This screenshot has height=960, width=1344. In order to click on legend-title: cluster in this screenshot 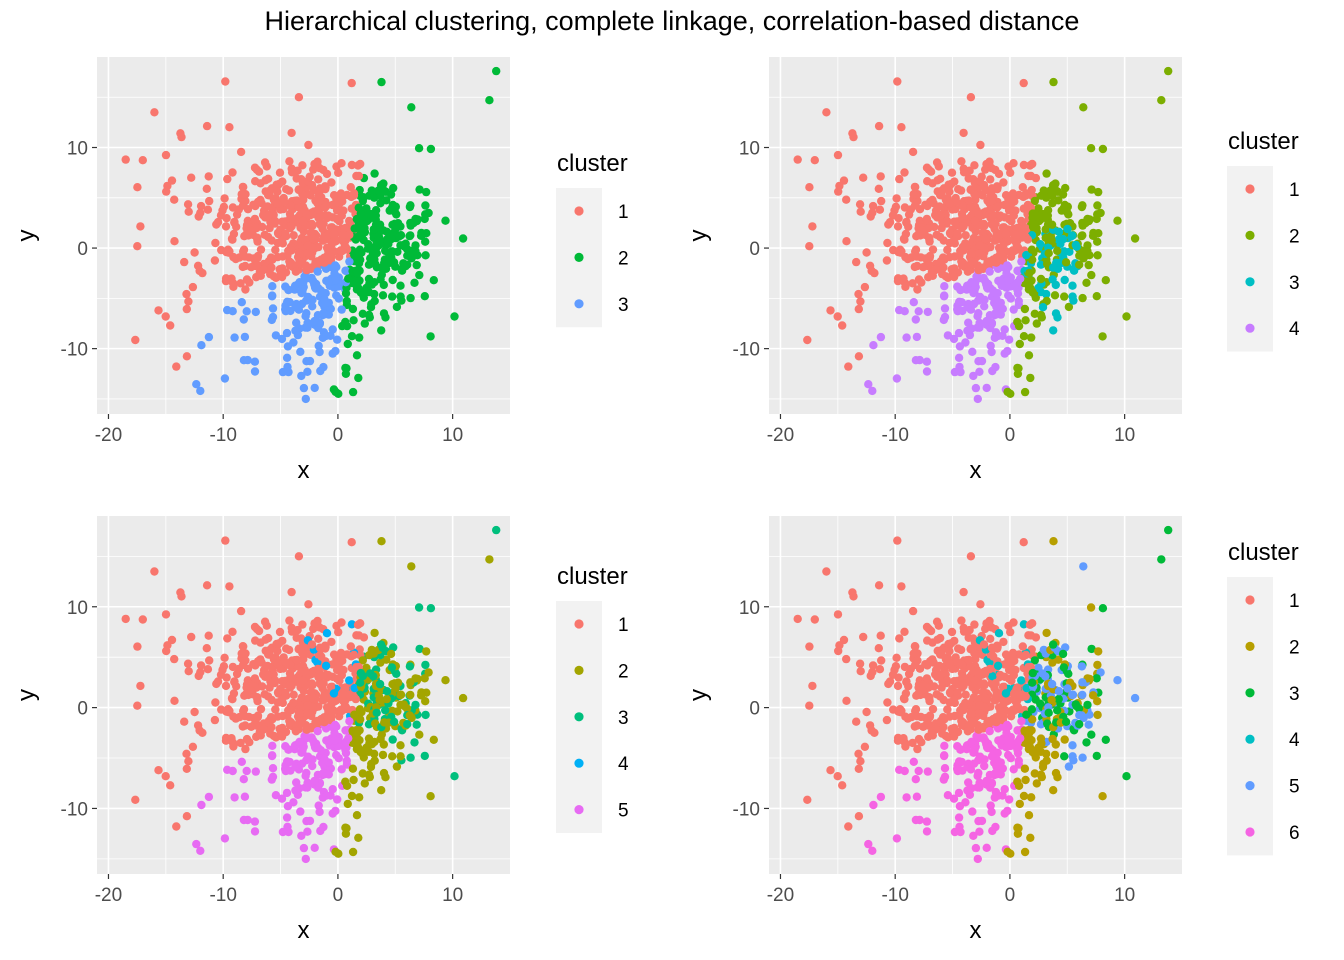, I will do `click(592, 576)`.